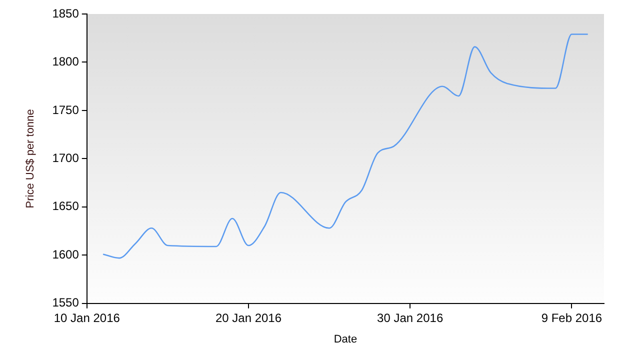 This screenshot has height=360, width=630. What do you see at coordinates (66, 13) in the screenshot?
I see `y-tick-label: 1850` at bounding box center [66, 13].